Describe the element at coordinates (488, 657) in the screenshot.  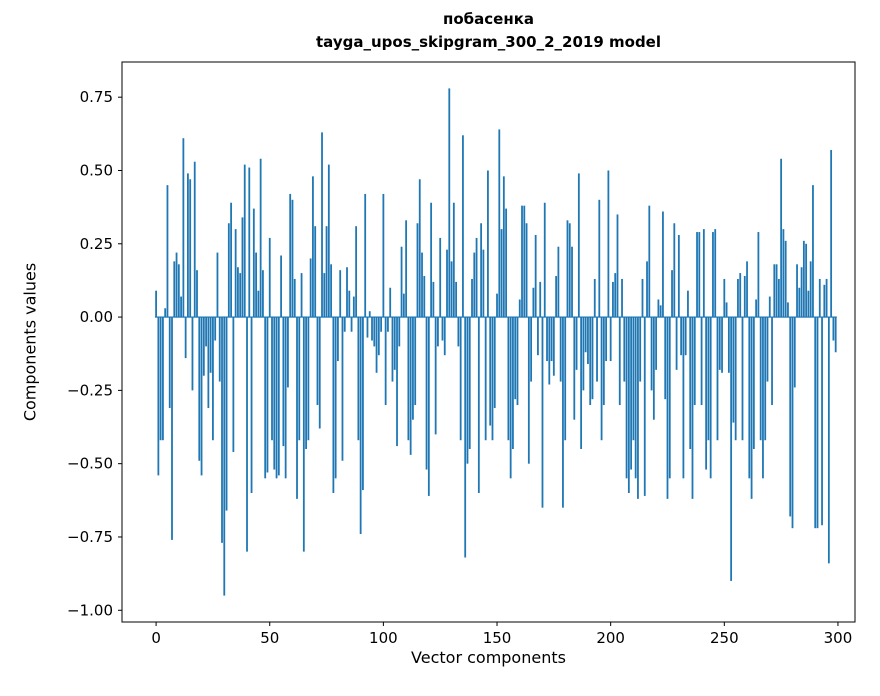
I see `x-axis-label: Vector components` at that location.